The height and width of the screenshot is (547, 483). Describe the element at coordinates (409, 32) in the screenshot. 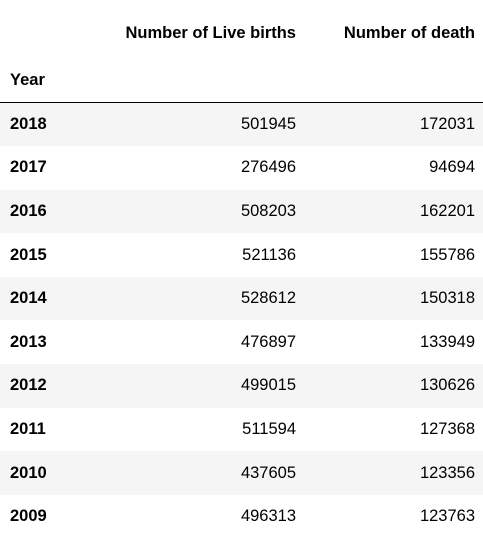

I see `column-header-deaths: Number of death` at that location.